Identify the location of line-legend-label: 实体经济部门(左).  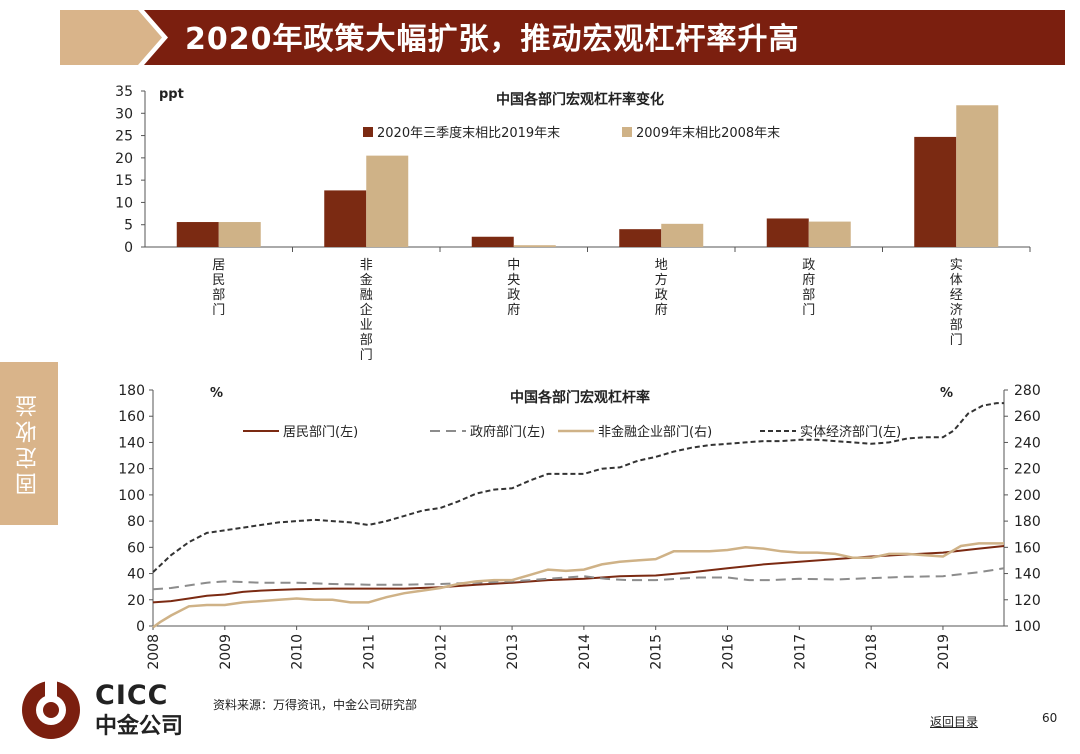
(850, 432).